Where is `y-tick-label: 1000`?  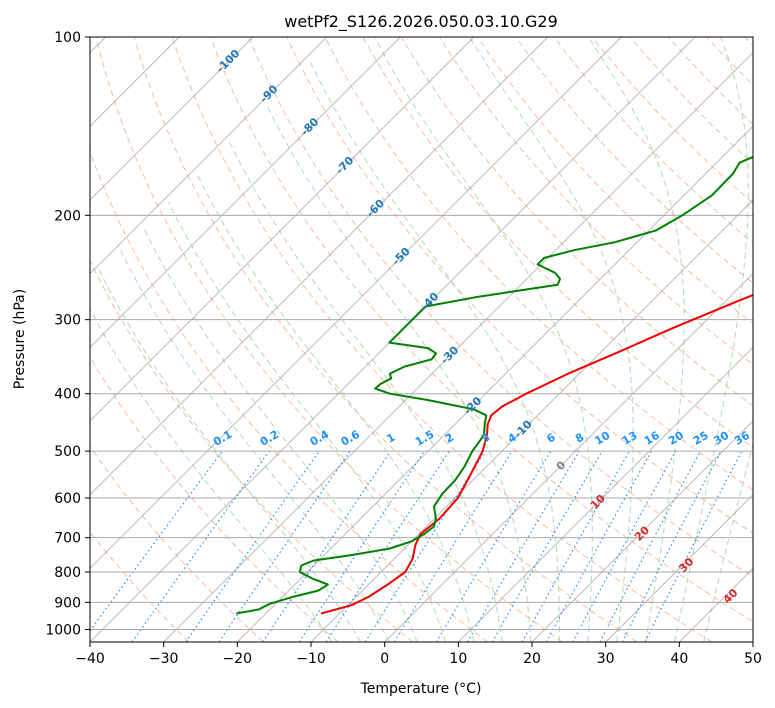 y-tick-label: 1000 is located at coordinates (63, 630).